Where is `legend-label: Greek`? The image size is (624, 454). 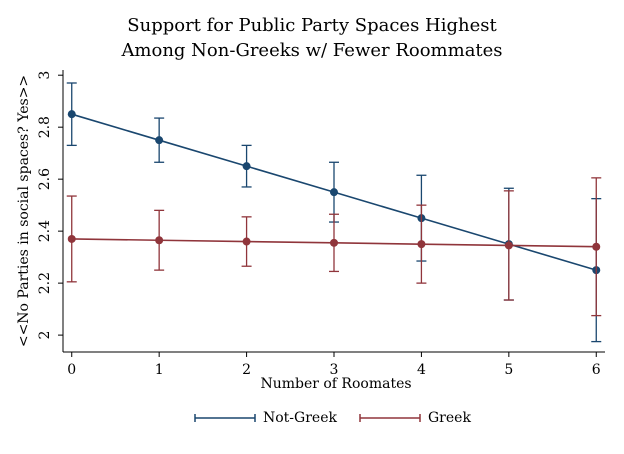
legend-label: Greek is located at coordinates (449, 418).